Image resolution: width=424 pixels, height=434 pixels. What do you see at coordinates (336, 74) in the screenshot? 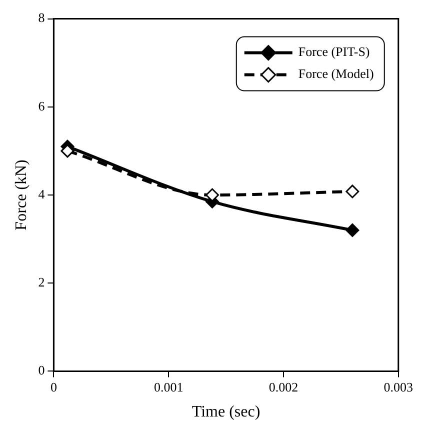
I see `legend-label: Force (Model)` at bounding box center [336, 74].